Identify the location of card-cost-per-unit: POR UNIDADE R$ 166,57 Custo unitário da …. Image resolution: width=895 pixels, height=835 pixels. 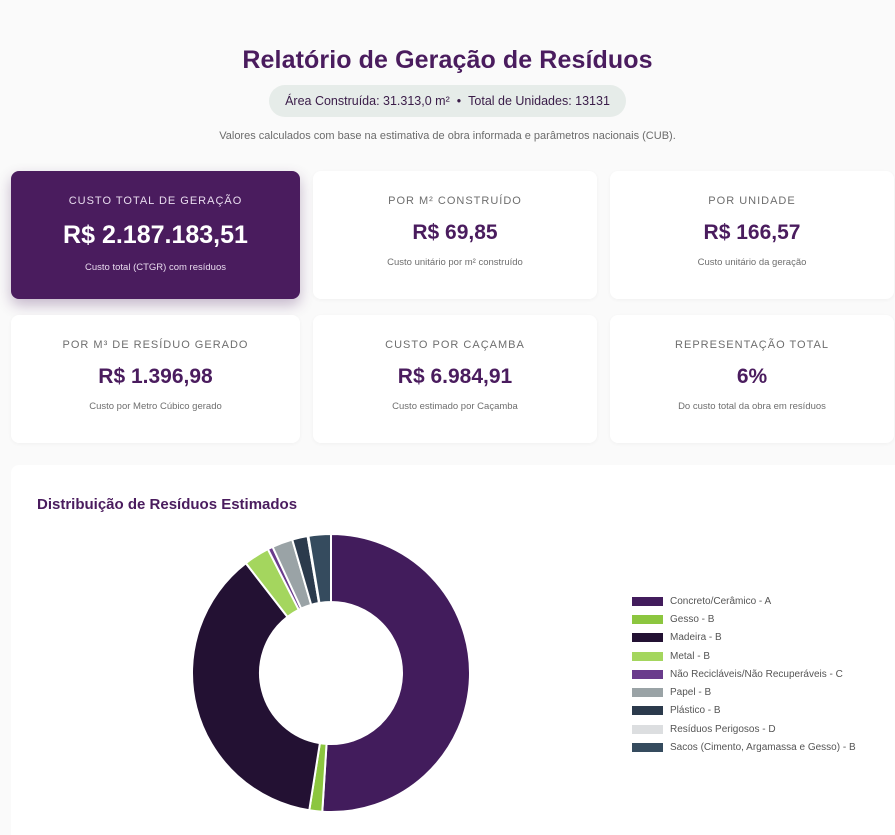
(752, 235).